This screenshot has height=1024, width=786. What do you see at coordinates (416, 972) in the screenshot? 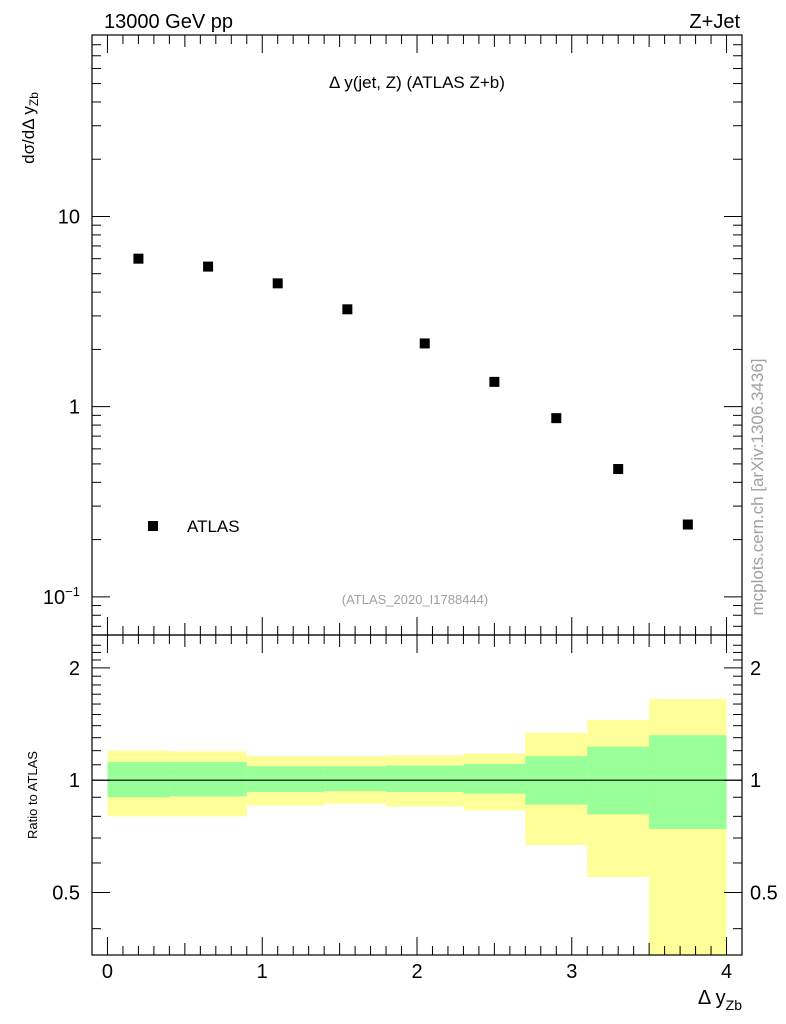
I see `x-tick-label: 2` at bounding box center [416, 972].